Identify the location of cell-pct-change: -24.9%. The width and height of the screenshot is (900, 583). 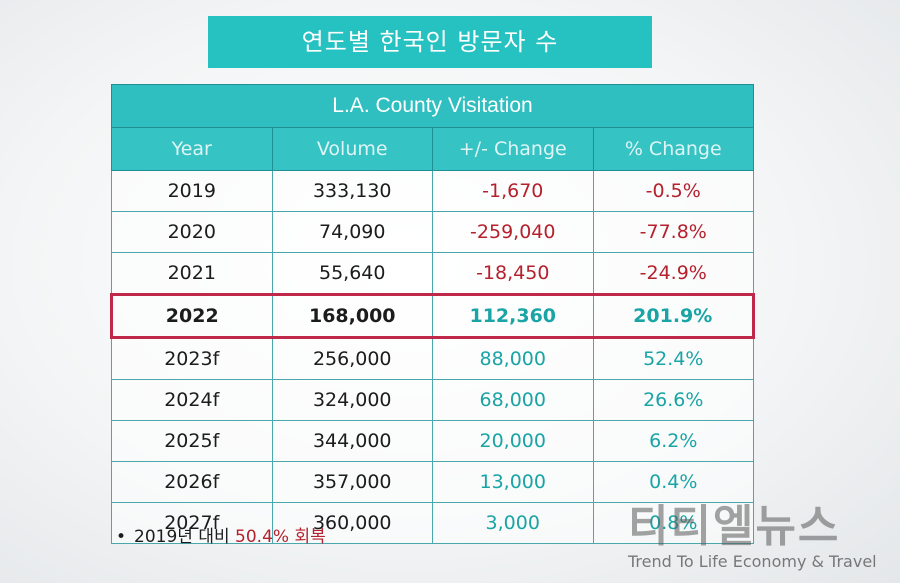
(673, 273).